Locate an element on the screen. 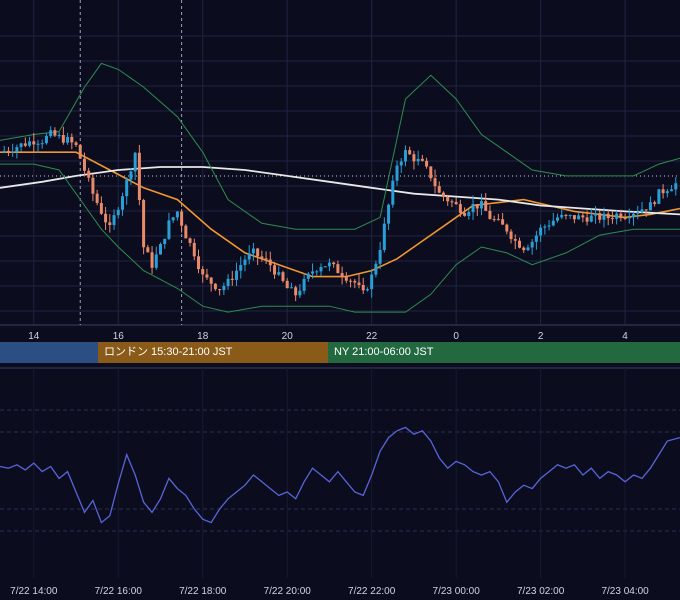 The width and height of the screenshot is (680, 600). price-x-tick-label: 2 is located at coordinates (541, 336).